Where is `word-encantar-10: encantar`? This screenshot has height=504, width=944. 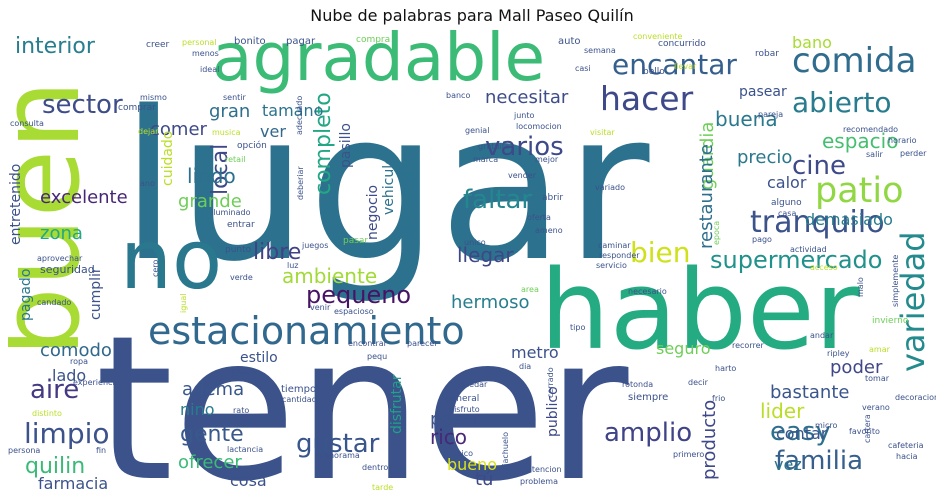
word-encantar-10: encantar is located at coordinates (674, 64).